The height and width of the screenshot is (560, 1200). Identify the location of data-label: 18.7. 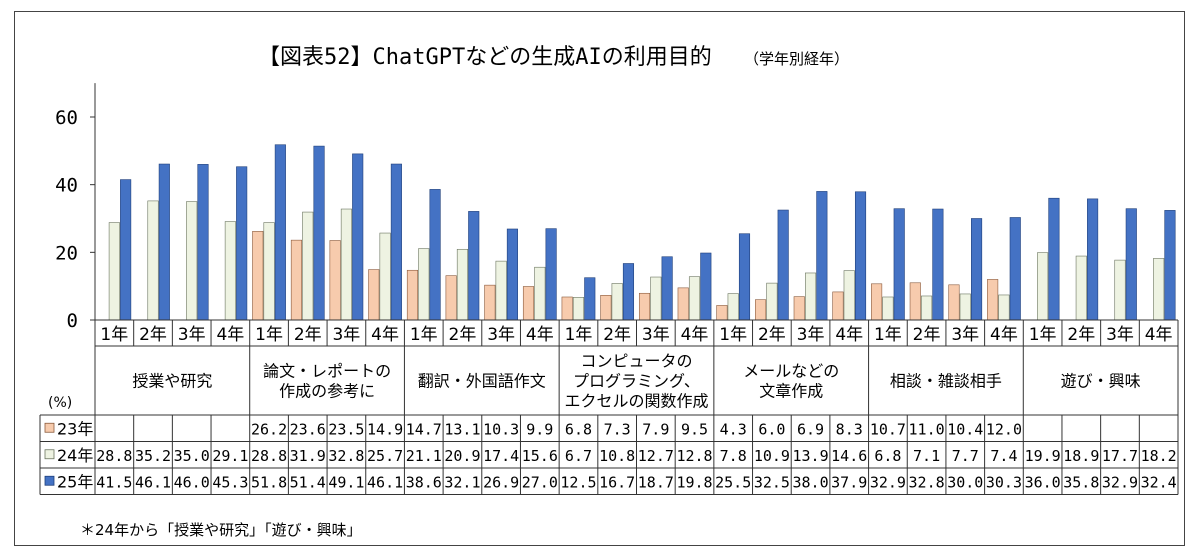
(656, 482).